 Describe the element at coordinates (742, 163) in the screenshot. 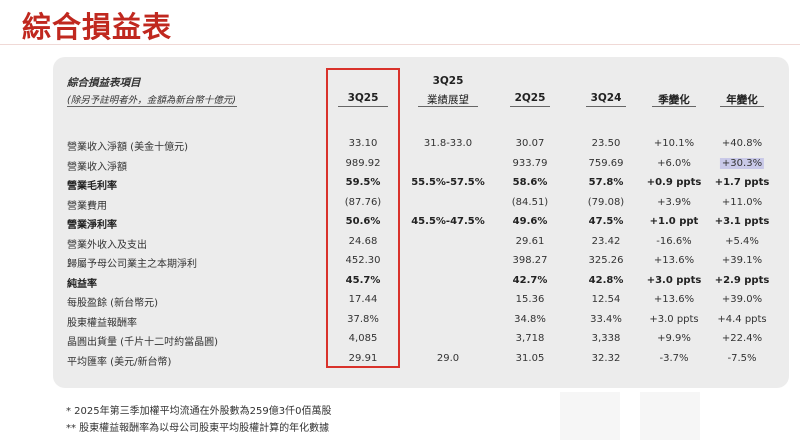

I see `table-cell: +30.3%` at that location.